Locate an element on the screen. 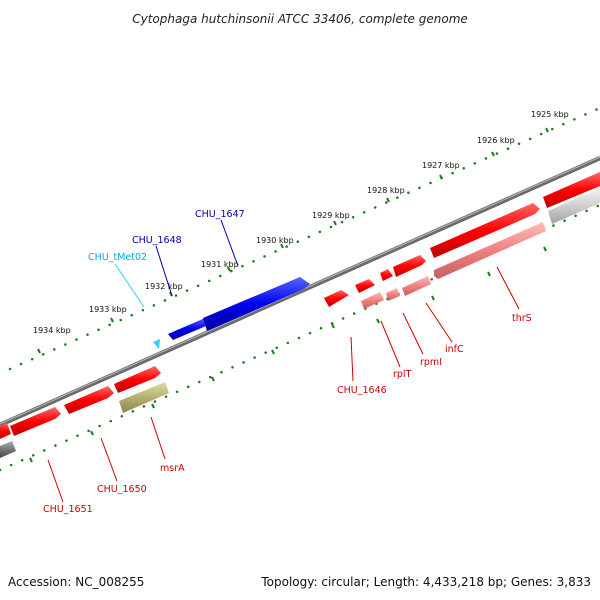 The width and height of the screenshot is (600, 600). gene-msra is located at coordinates (144, 397).